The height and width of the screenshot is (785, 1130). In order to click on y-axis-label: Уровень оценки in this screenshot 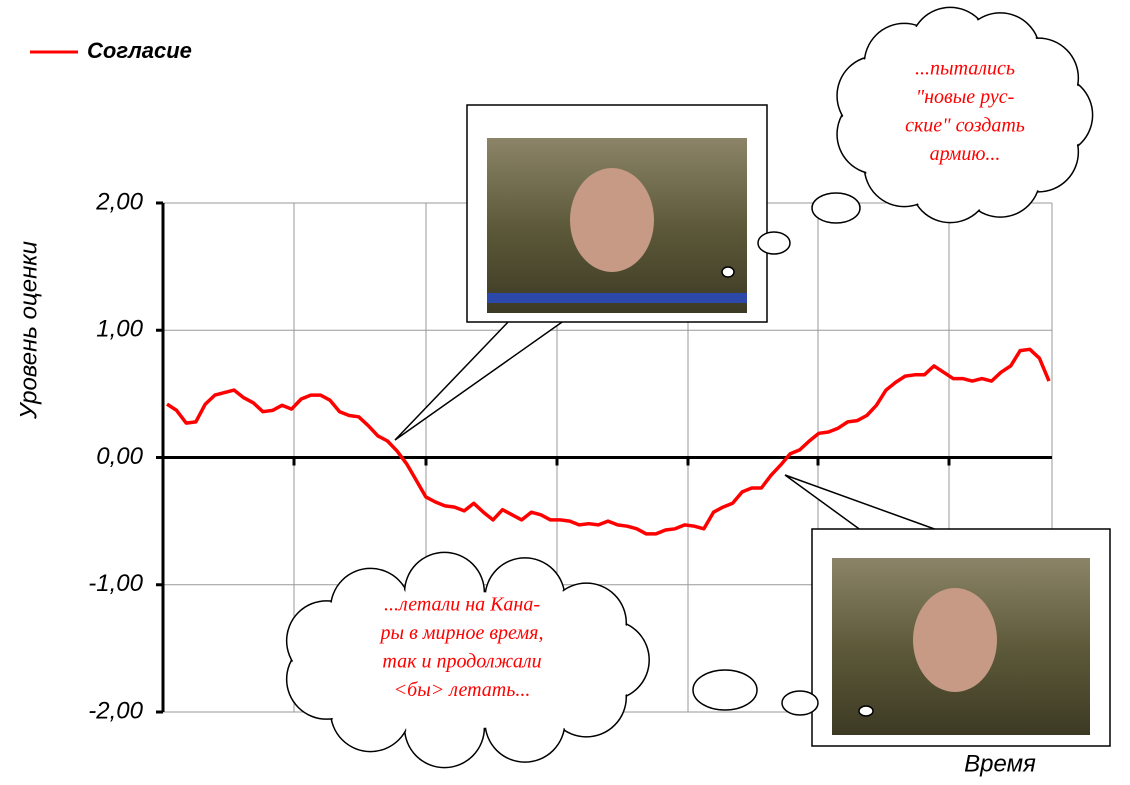, I will do `click(28, 330)`.